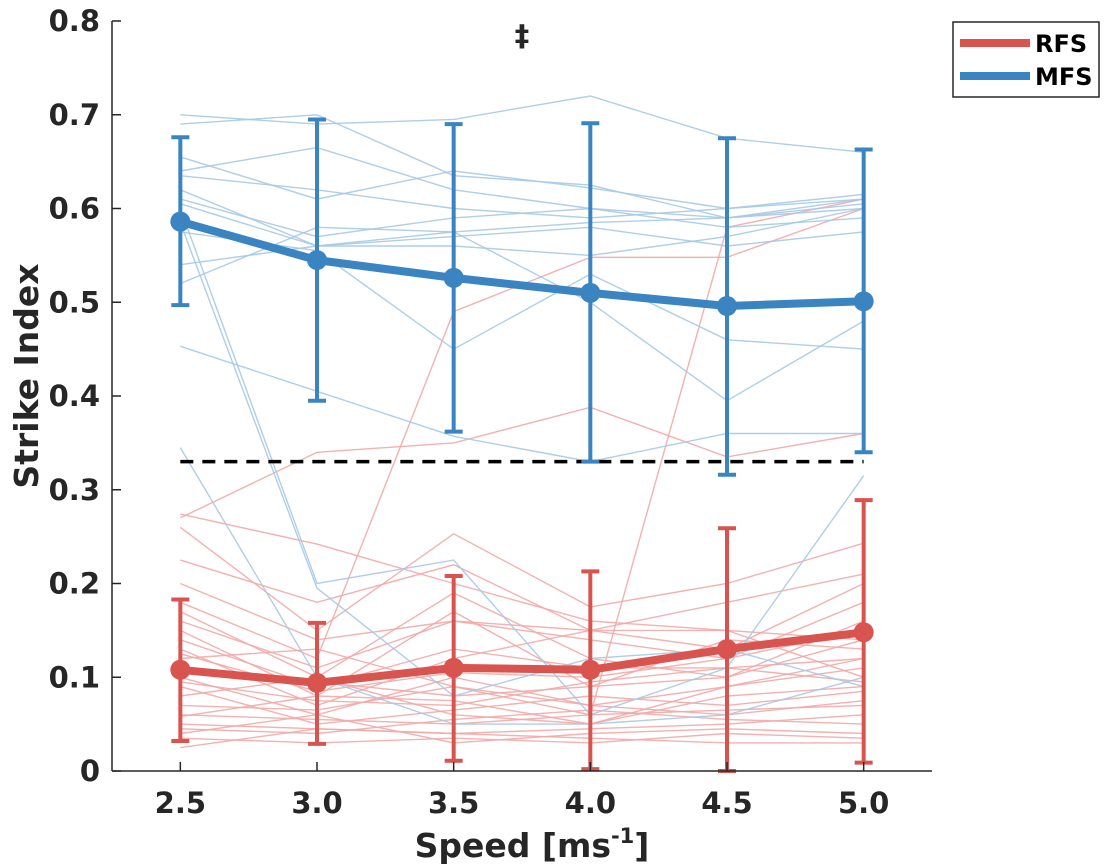 The width and height of the screenshot is (1108, 866). I want to click on mean-line-rfs, so click(522, 657).